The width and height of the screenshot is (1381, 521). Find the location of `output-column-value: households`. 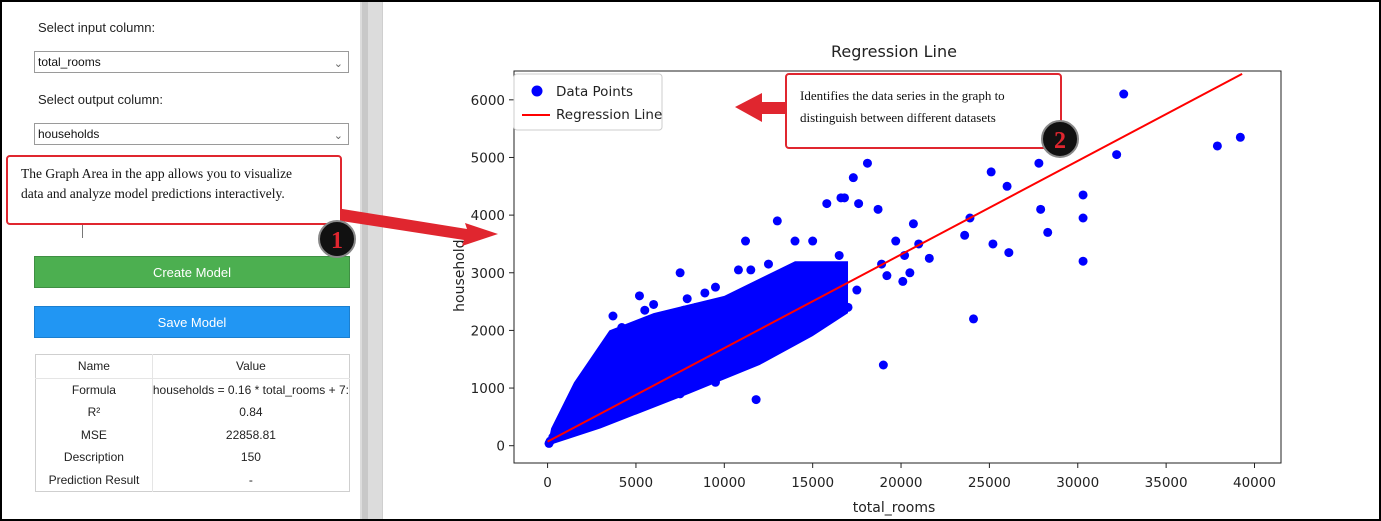

output-column-value: households is located at coordinates (69, 134).